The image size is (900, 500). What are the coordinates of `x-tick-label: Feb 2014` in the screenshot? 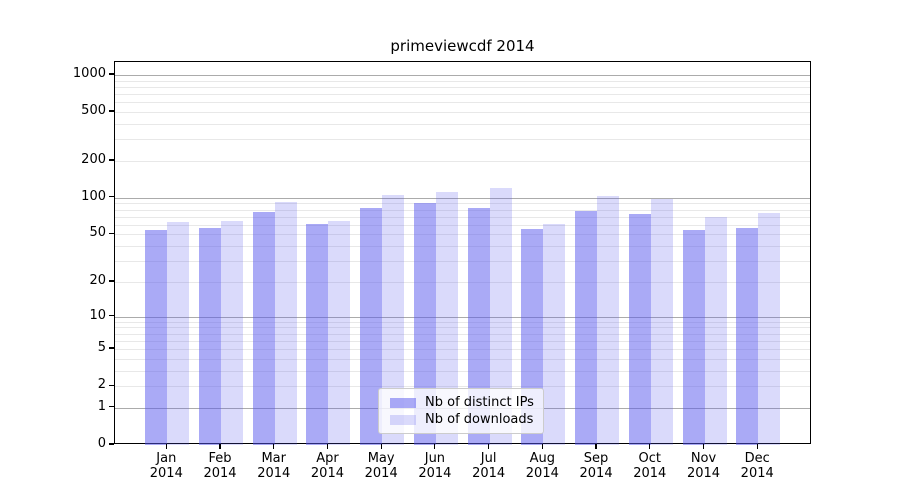 It's located at (220, 466).